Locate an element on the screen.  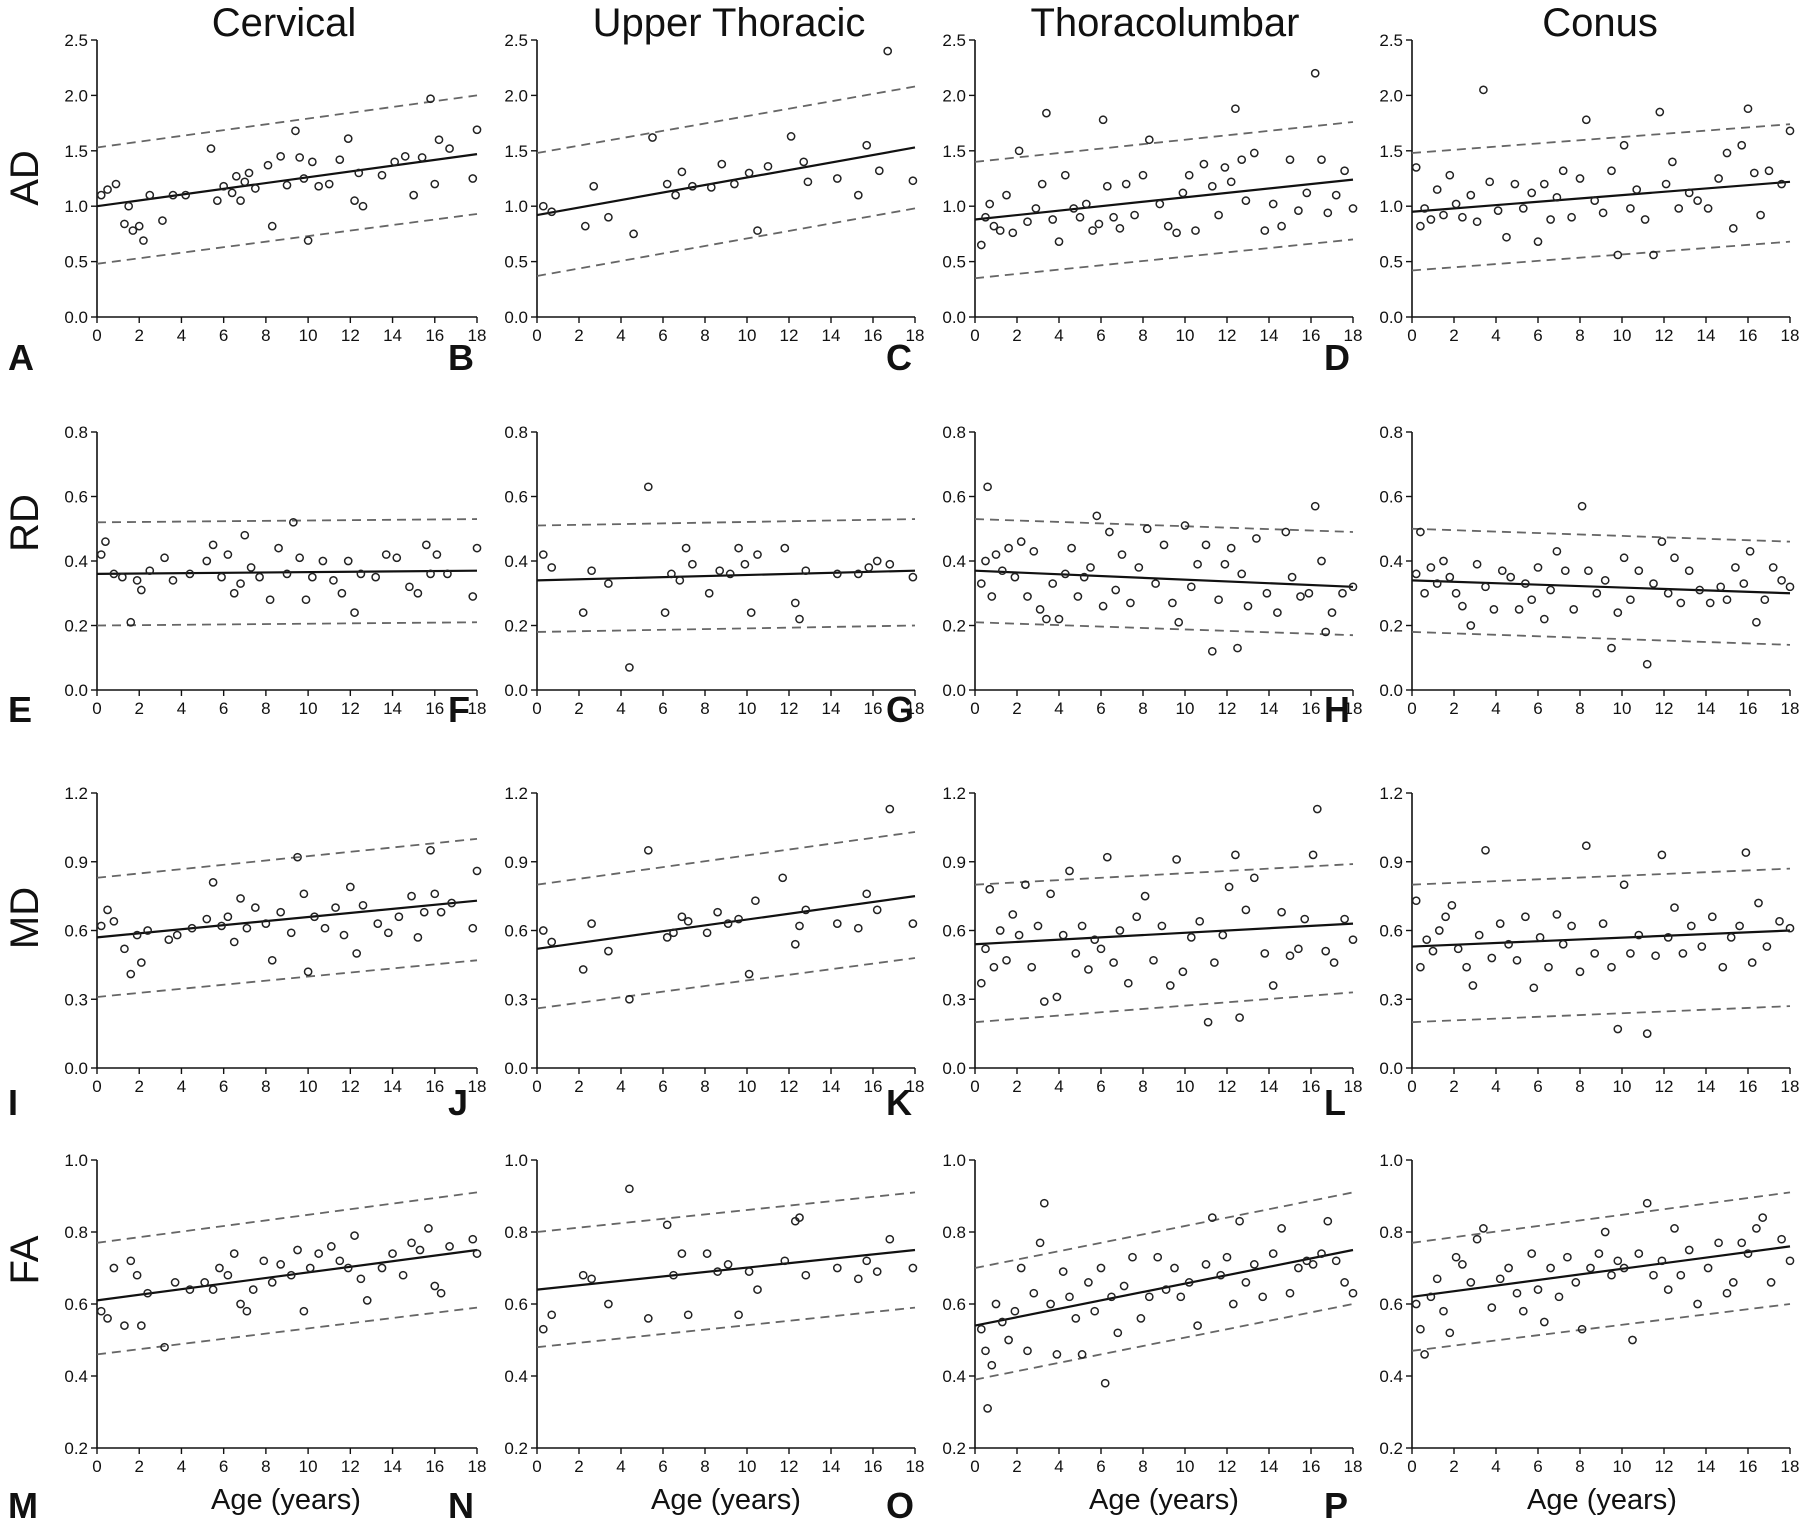
y-tick-label-o-4: 1.0 is located at coordinates (954, 1160).